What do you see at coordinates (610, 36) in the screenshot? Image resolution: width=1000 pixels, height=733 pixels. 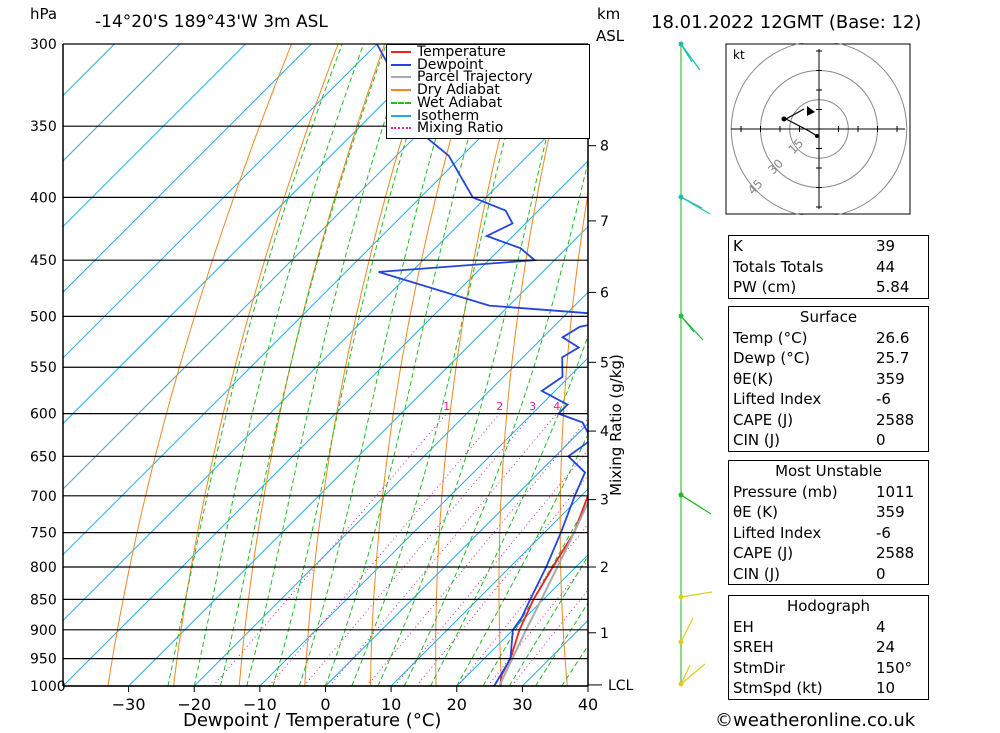 I see `asl-label: ASL` at bounding box center [610, 36].